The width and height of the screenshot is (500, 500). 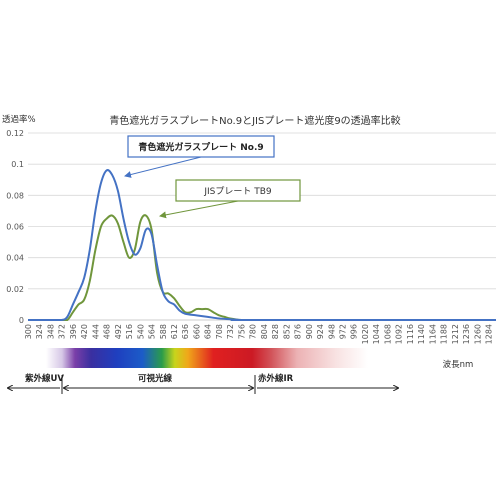 What do you see at coordinates (163, 167) in the screenshot?
I see `callout-blue-arrow` at bounding box center [163, 167].